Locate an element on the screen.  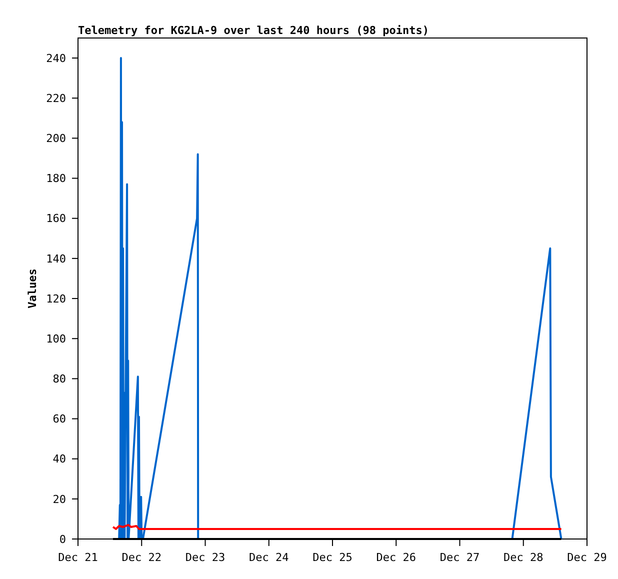
y-tick-label: 20 is located at coordinates (59, 499).